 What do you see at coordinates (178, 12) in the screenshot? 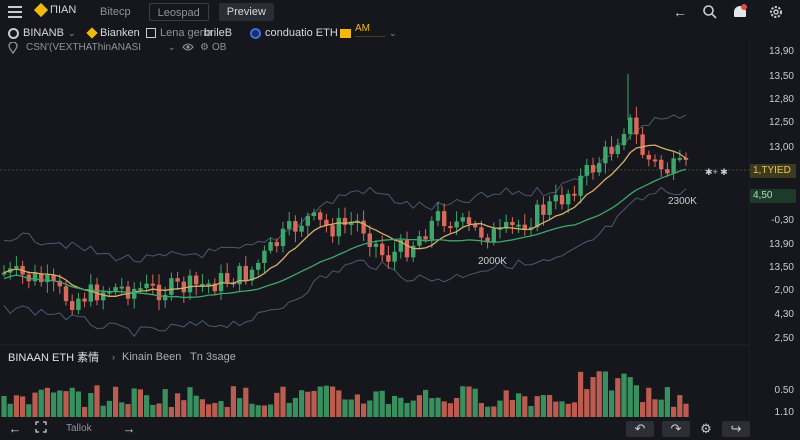
I see `tab-leospad: Leospad` at bounding box center [178, 12].